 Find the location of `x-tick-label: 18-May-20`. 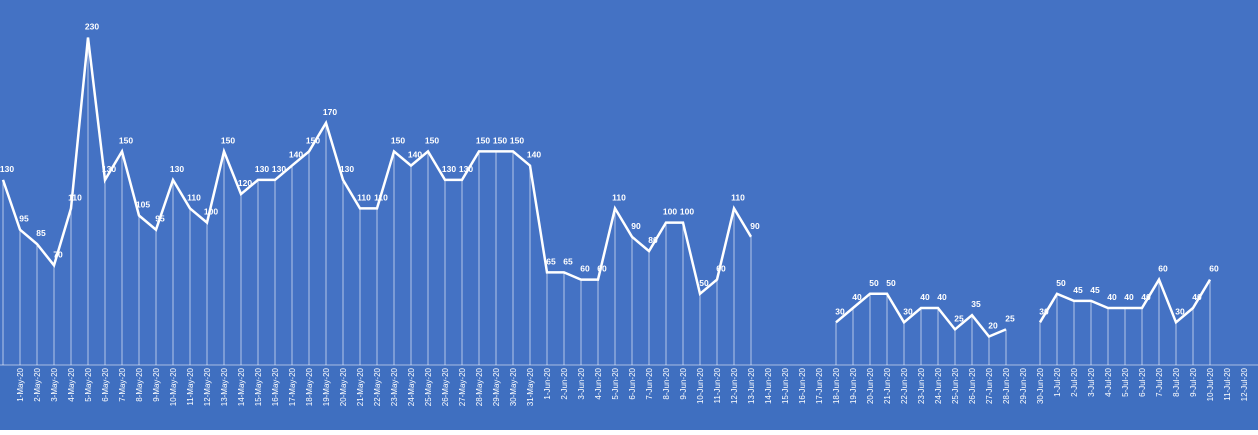

x-tick-label: 18-May-20 is located at coordinates (309, 386).